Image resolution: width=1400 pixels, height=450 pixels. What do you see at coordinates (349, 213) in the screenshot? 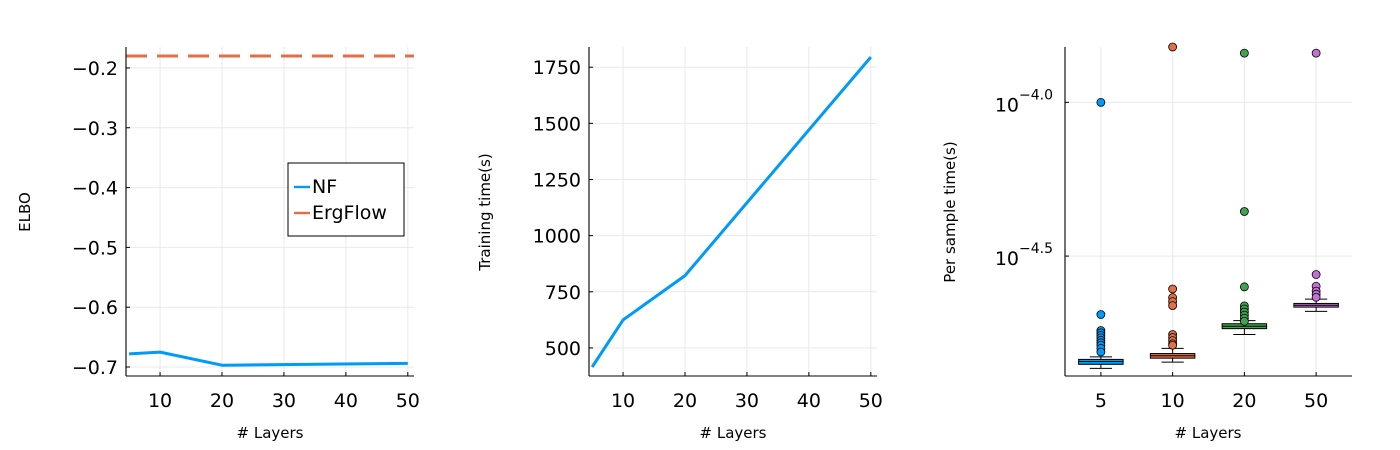
I see `legend-label-ergflow: ErgFlow` at bounding box center [349, 213].